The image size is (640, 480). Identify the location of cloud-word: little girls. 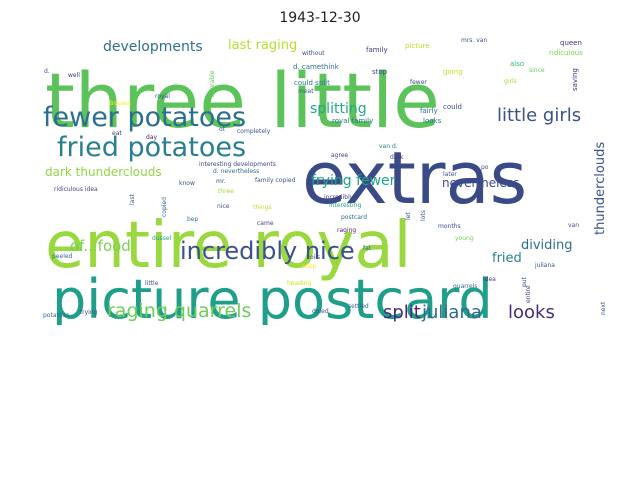
(539, 115).